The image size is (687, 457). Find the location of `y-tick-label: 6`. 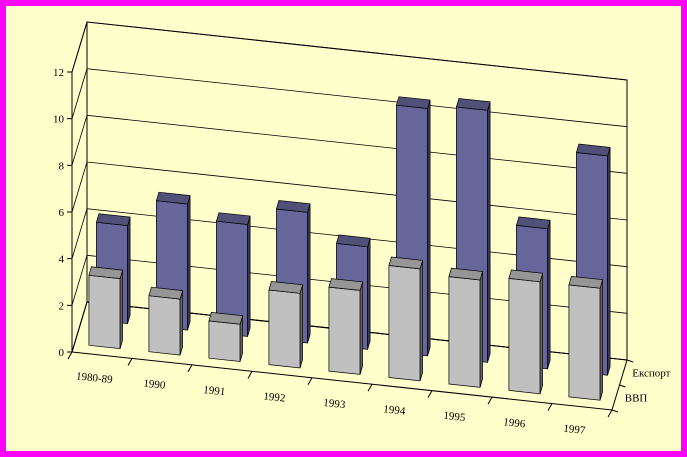

y-tick-label: 6 is located at coordinates (62, 213).